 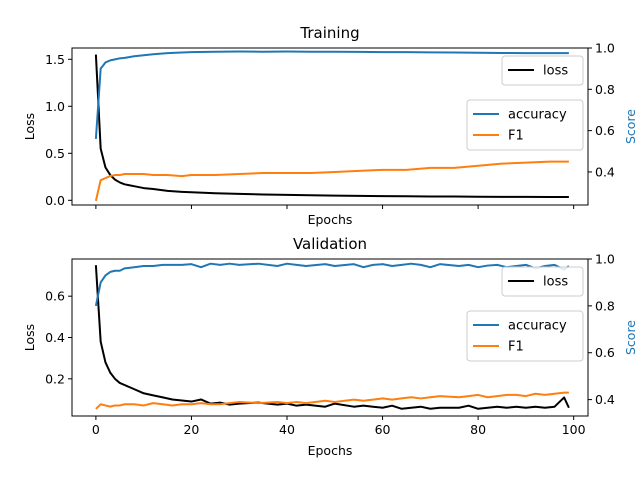 I want to click on y-tick-label: 0.2, so click(x=55, y=378).